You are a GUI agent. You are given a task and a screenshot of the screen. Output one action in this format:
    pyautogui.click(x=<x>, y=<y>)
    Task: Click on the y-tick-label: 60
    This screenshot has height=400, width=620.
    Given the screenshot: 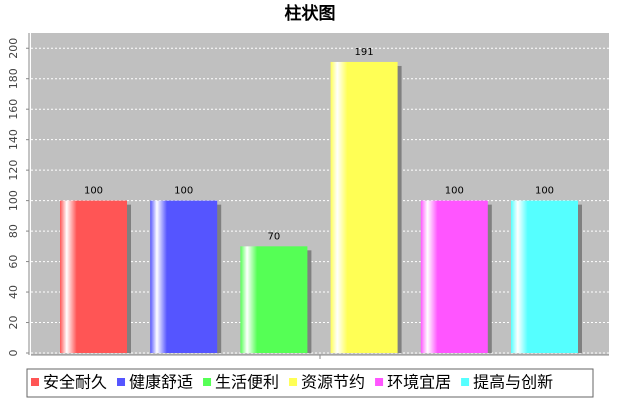 What is the action you would take?
    pyautogui.click(x=13, y=262)
    